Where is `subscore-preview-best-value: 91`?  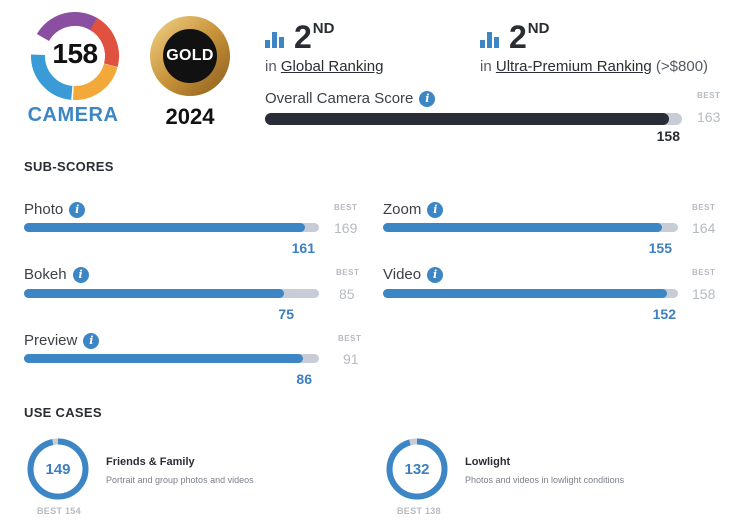
subscore-preview-best-value: 91 is located at coordinates (351, 359).